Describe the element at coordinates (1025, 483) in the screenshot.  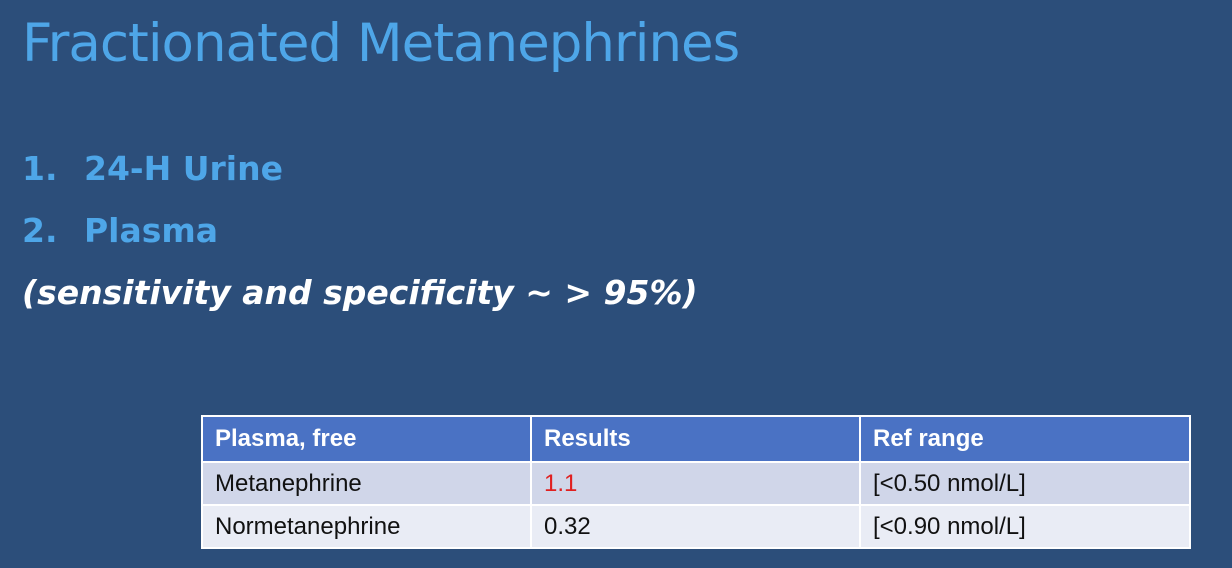
I see `cell-ref-range: [<0.50 nmol/L]` at that location.